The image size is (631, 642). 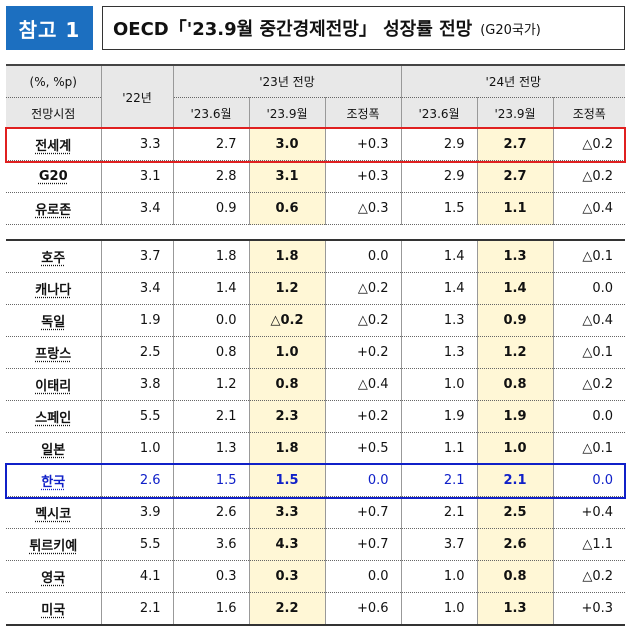 What do you see at coordinates (515, 208) in the screenshot?
I see `value-24-sep: 1.1` at bounding box center [515, 208].